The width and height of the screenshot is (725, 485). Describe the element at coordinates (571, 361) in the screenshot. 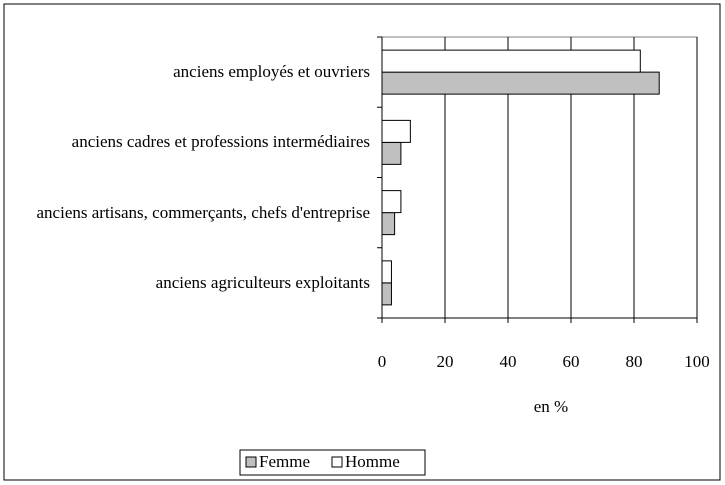

I see `x-tick-label: 60` at that location.